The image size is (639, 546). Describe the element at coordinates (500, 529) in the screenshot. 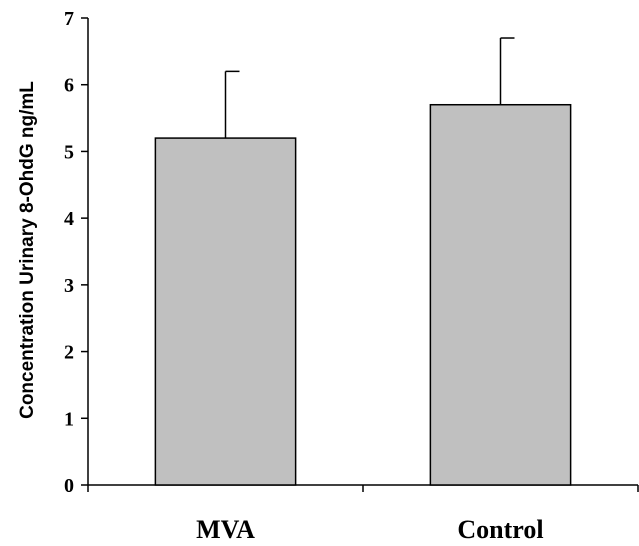

I see `x-category-label: Control` at that location.